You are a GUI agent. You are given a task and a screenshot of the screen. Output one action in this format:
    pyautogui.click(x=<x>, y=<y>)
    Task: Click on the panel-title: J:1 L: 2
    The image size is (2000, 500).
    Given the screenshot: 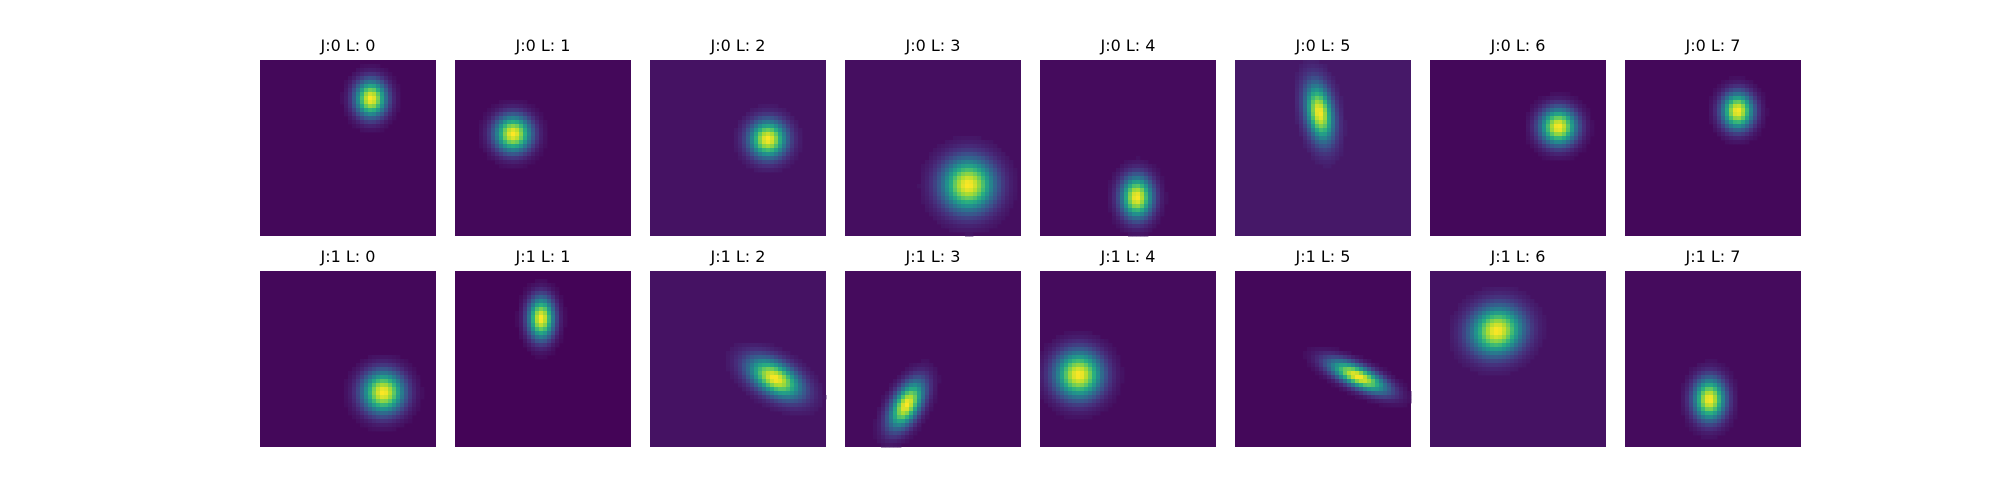 What is the action you would take?
    pyautogui.click(x=738, y=256)
    